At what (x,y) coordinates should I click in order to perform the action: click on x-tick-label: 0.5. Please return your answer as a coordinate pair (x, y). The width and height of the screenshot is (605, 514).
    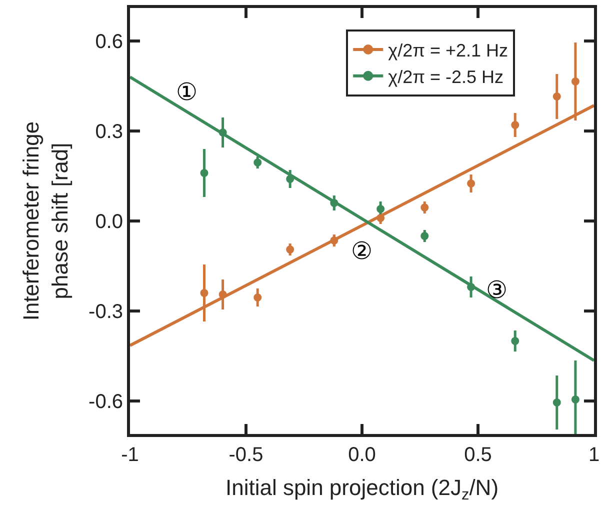
    Looking at the image, I should click on (478, 455).